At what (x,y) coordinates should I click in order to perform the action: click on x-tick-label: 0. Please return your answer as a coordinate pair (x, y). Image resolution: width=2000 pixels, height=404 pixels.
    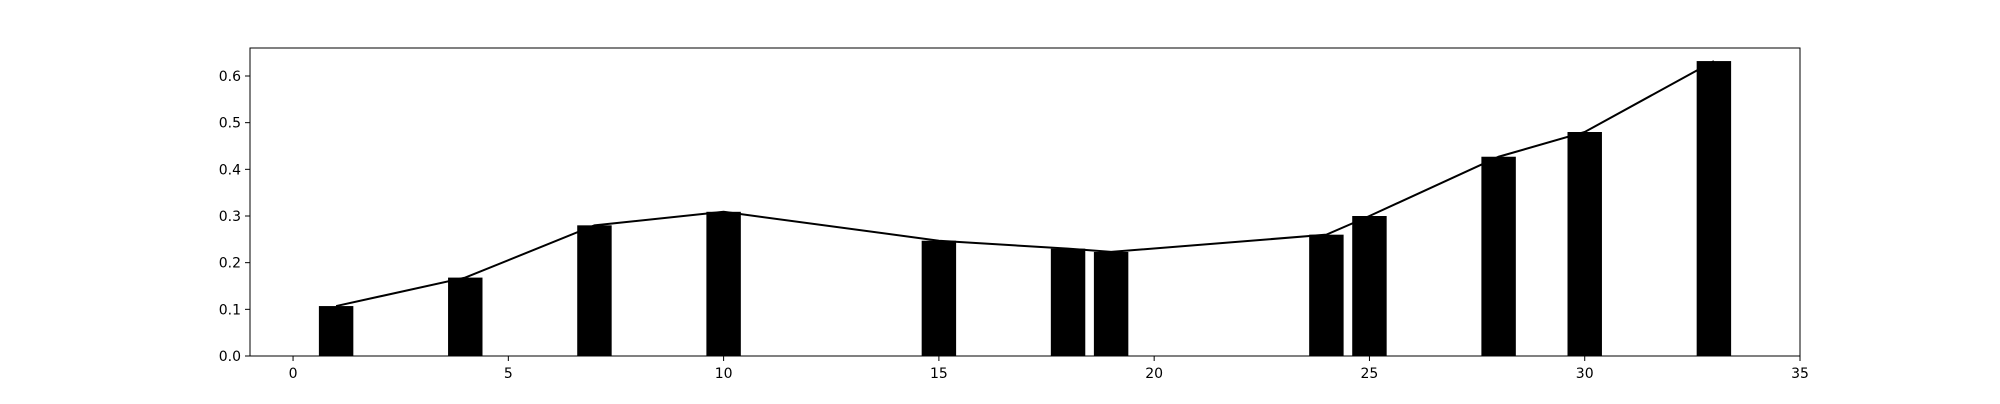
    Looking at the image, I should click on (293, 374).